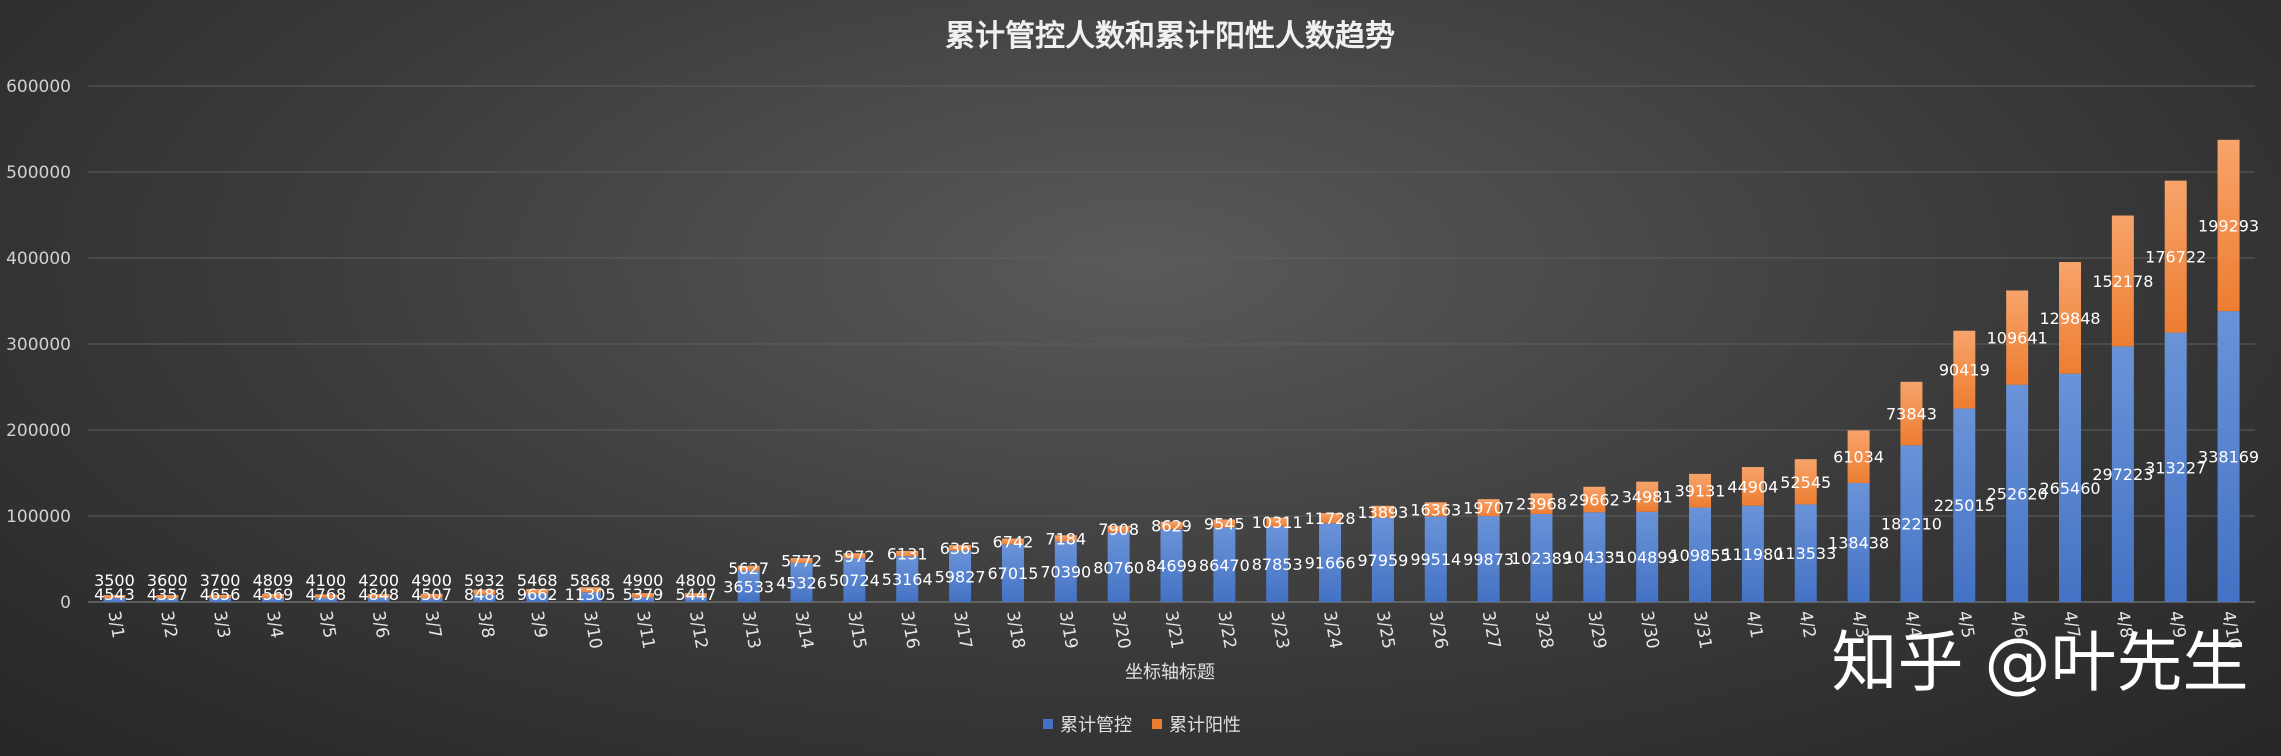  Describe the element at coordinates (2018, 624) in the screenshot. I see `x-tick-label: 4/6` at that location.